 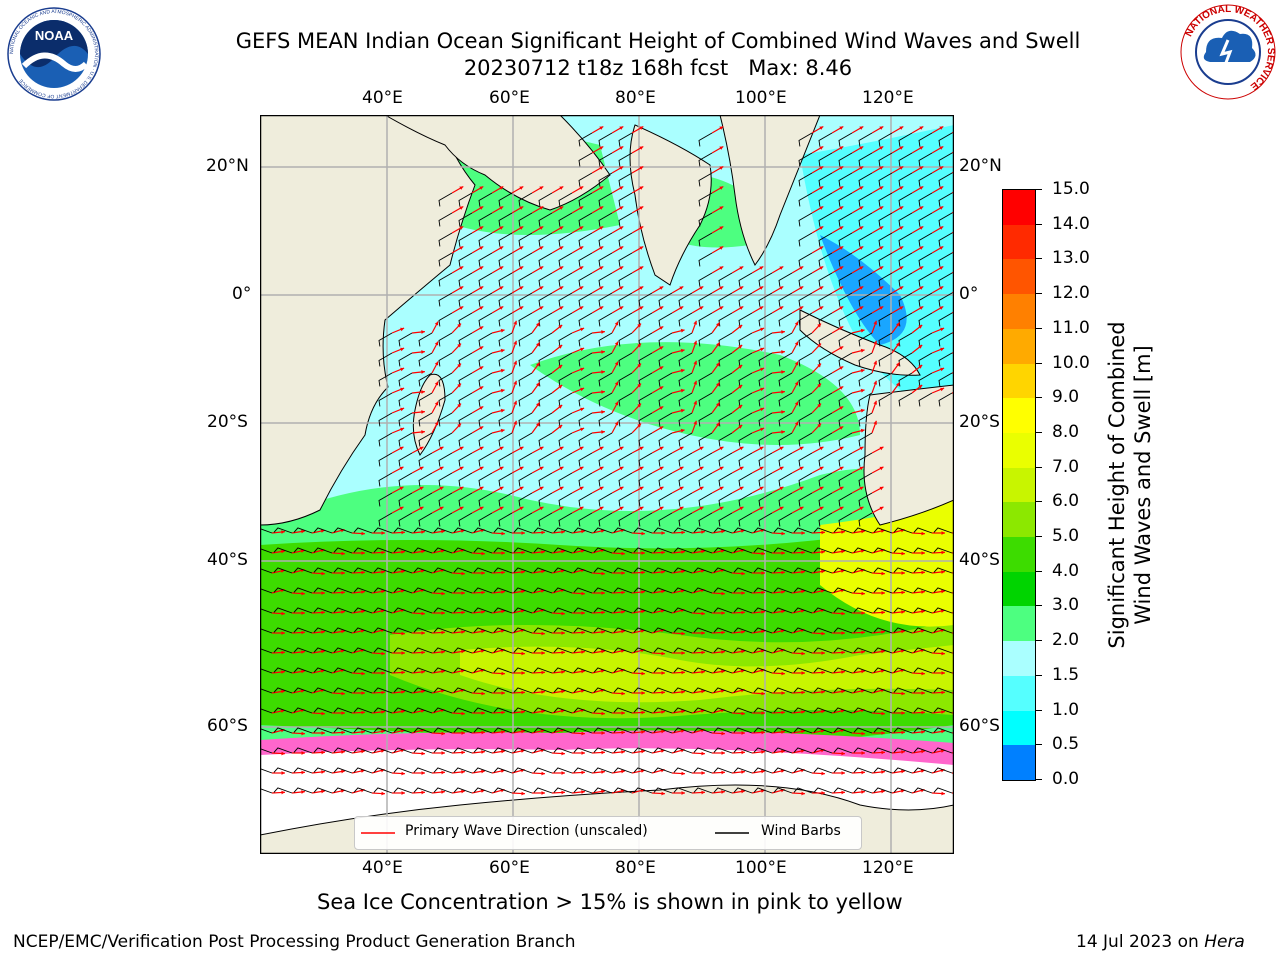 What do you see at coordinates (1039, 745) in the screenshot?
I see `colorbar-tick-mark` at bounding box center [1039, 745].